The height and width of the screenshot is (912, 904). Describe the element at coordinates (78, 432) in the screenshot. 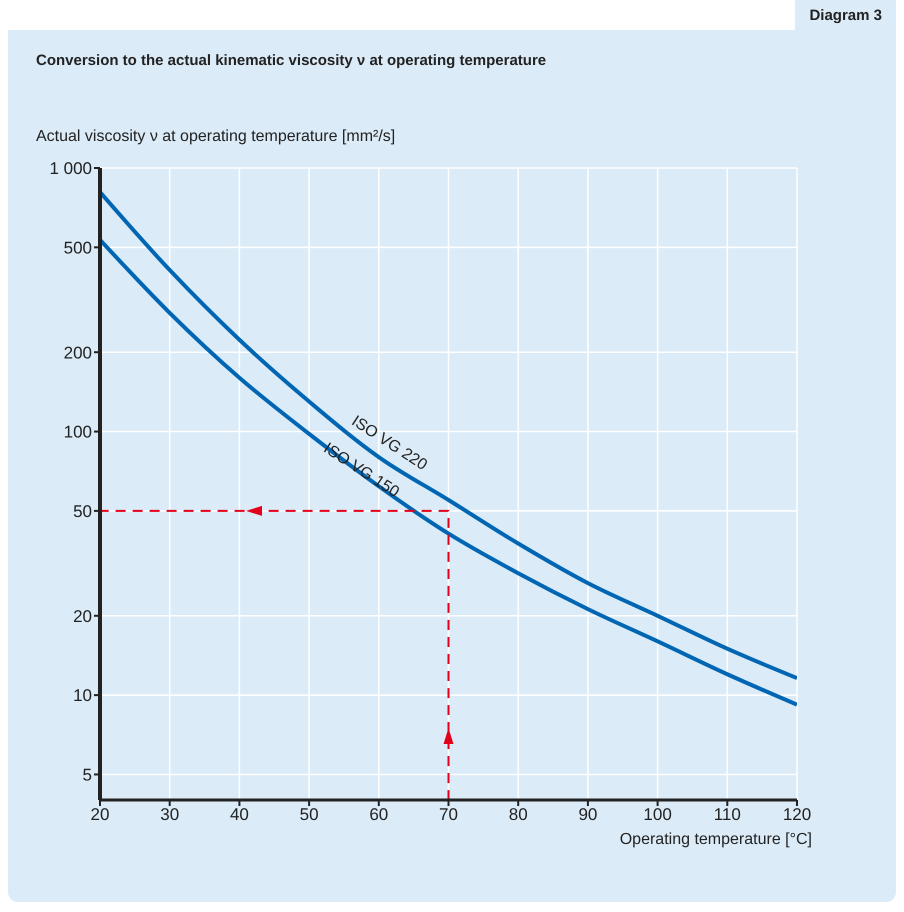

I see `y-tick-label: 100` at that location.